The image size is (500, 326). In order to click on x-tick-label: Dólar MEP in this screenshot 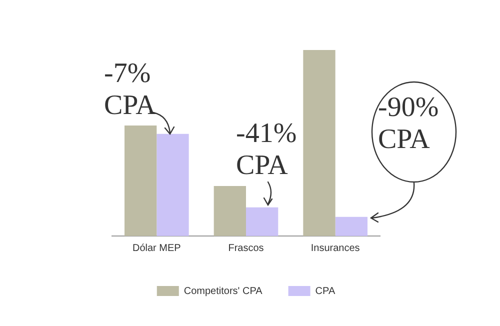, I will do `click(157, 248)`.